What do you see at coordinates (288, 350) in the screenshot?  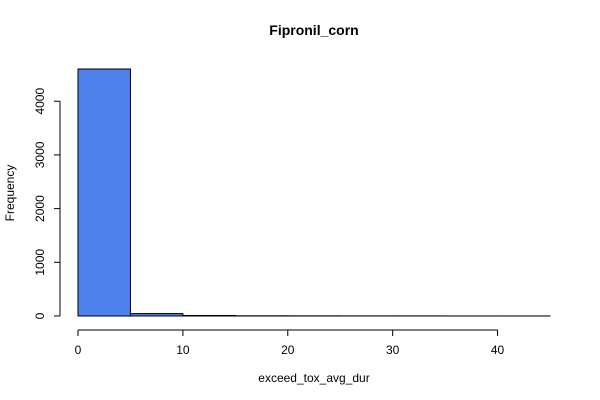 I see `x-tick-label: 20` at bounding box center [288, 350].